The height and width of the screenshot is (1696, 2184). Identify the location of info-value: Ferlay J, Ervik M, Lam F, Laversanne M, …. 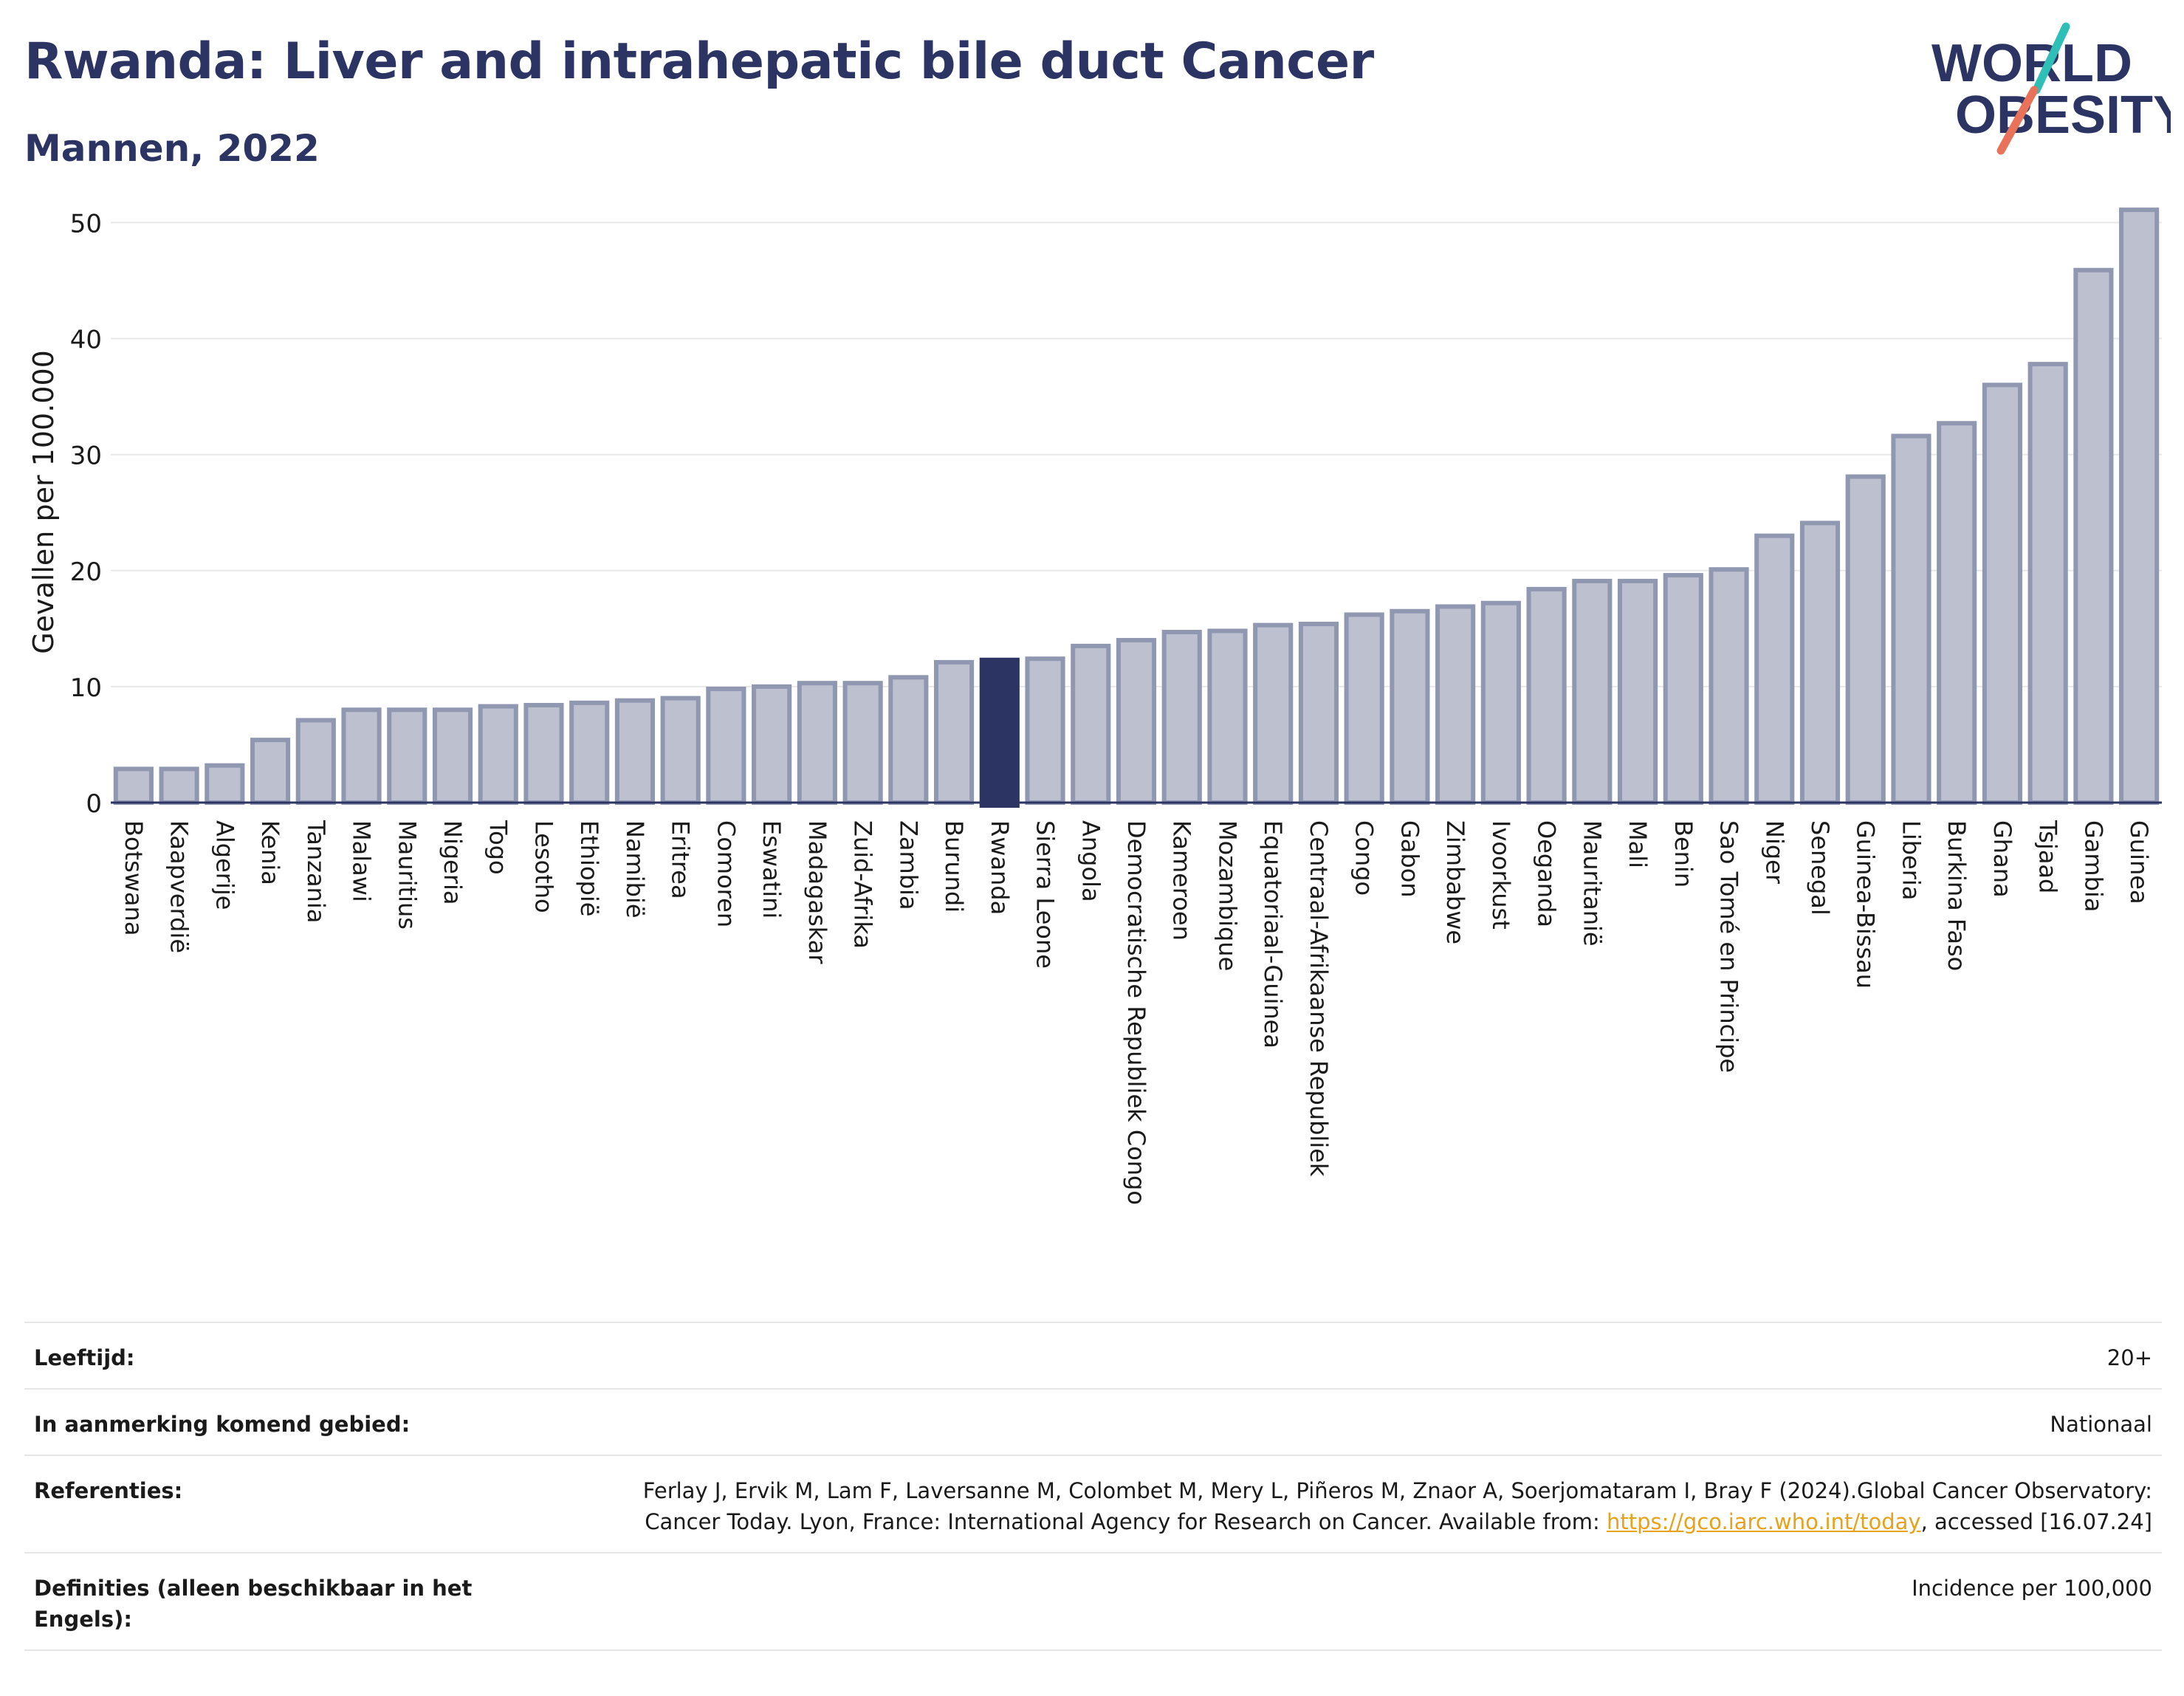
(1377, 1506).